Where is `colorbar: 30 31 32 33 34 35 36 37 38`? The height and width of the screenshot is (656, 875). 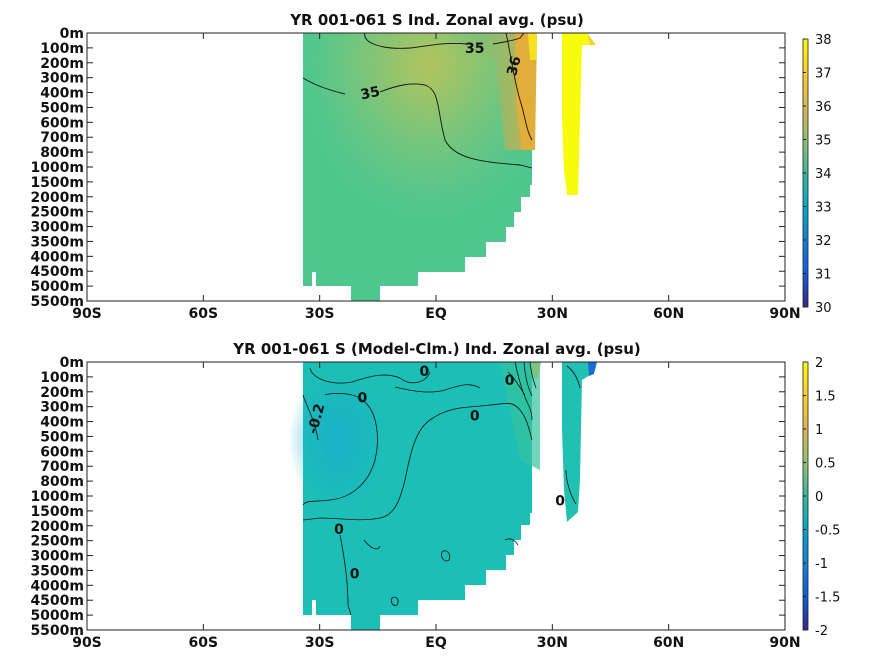
colorbar: 30 31 32 33 34 35 36 37 38 is located at coordinates (817, 174).